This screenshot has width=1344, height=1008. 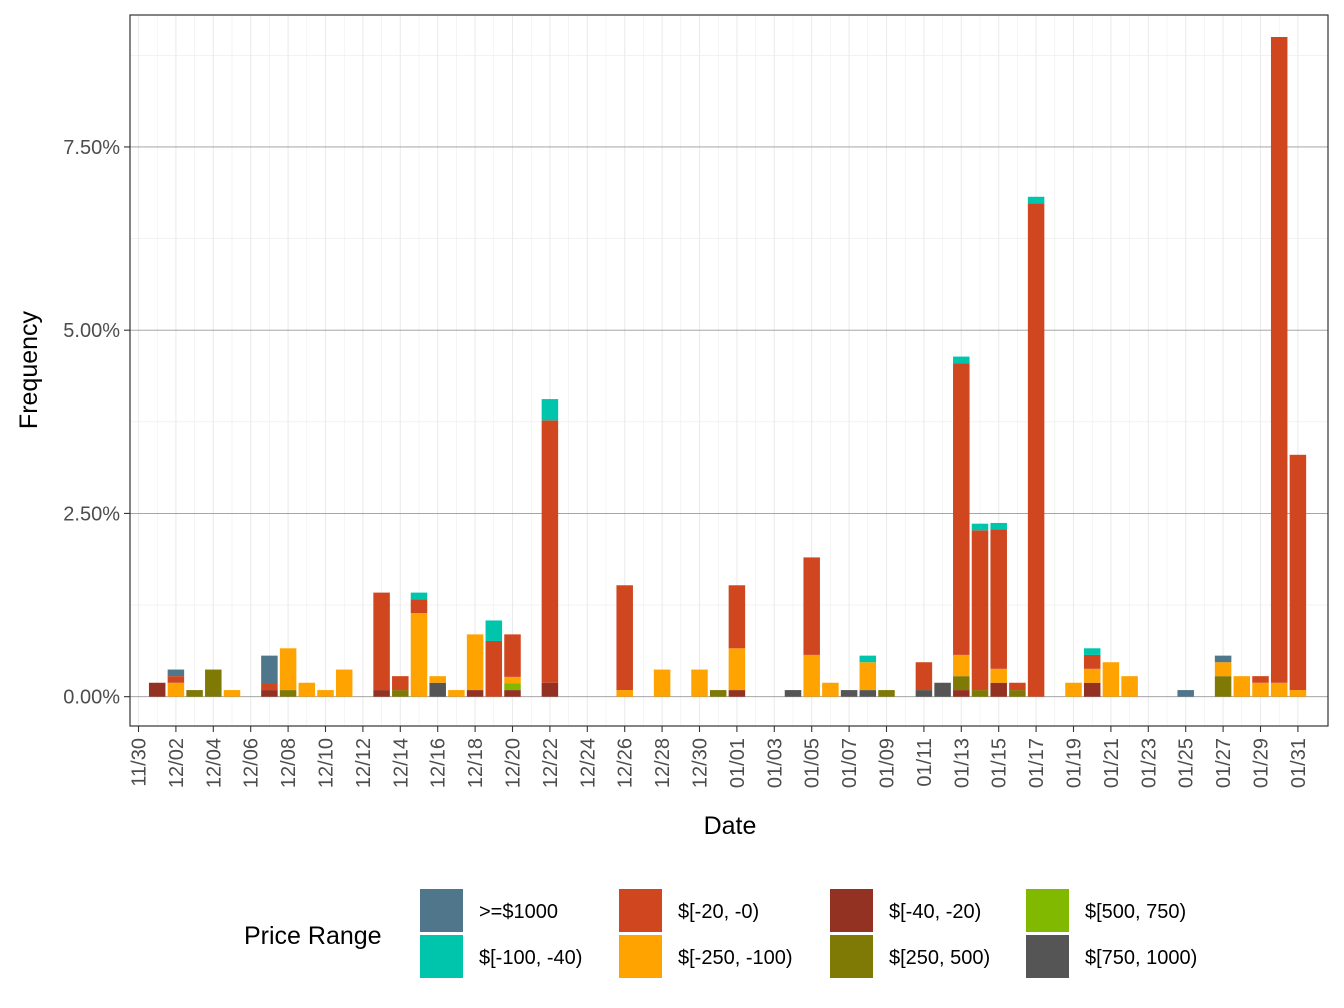 What do you see at coordinates (530, 958) in the screenshot?
I see `legend-label-neg100_40: $[-100, -40)` at bounding box center [530, 958].